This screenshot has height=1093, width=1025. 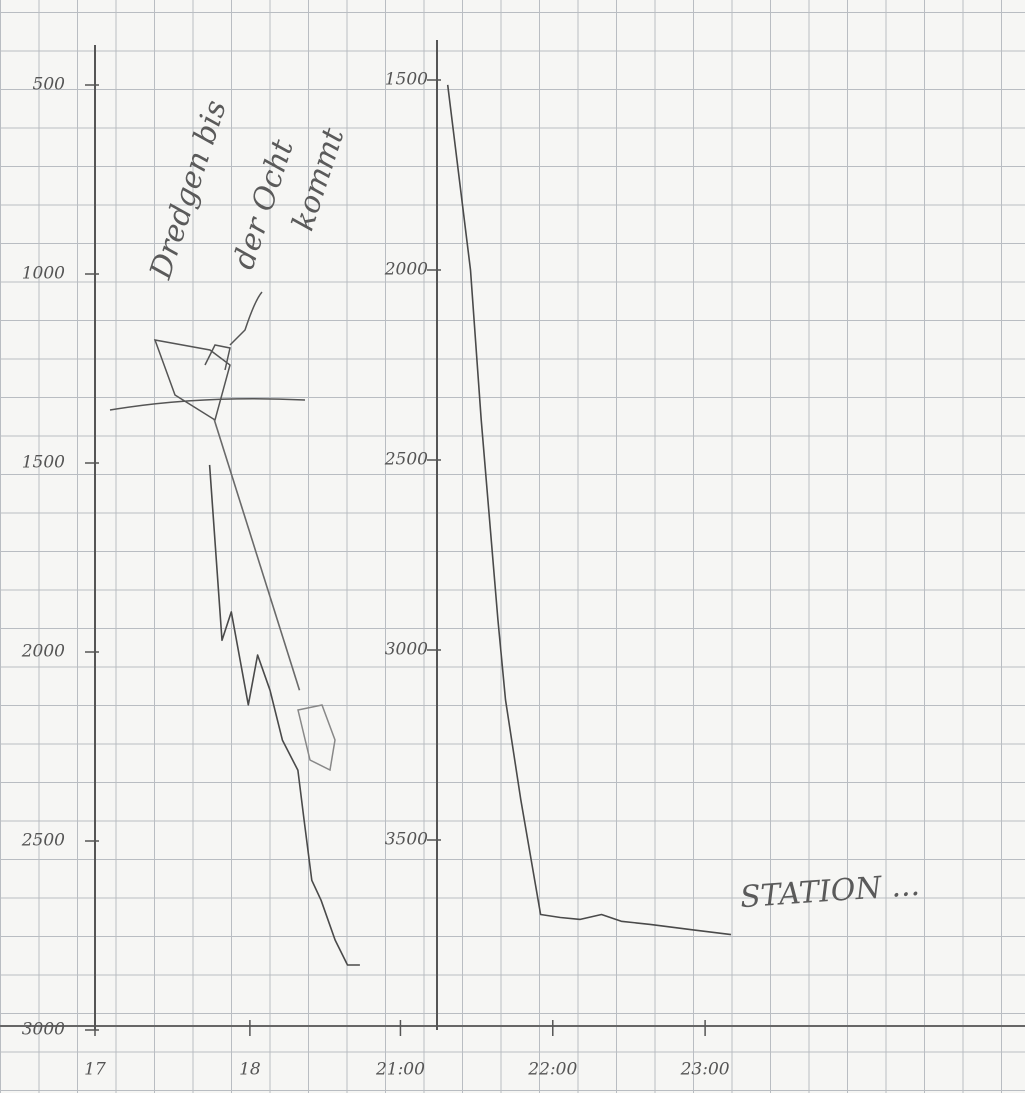 I want to click on y-tick-label: 3500, so click(x=406, y=840).